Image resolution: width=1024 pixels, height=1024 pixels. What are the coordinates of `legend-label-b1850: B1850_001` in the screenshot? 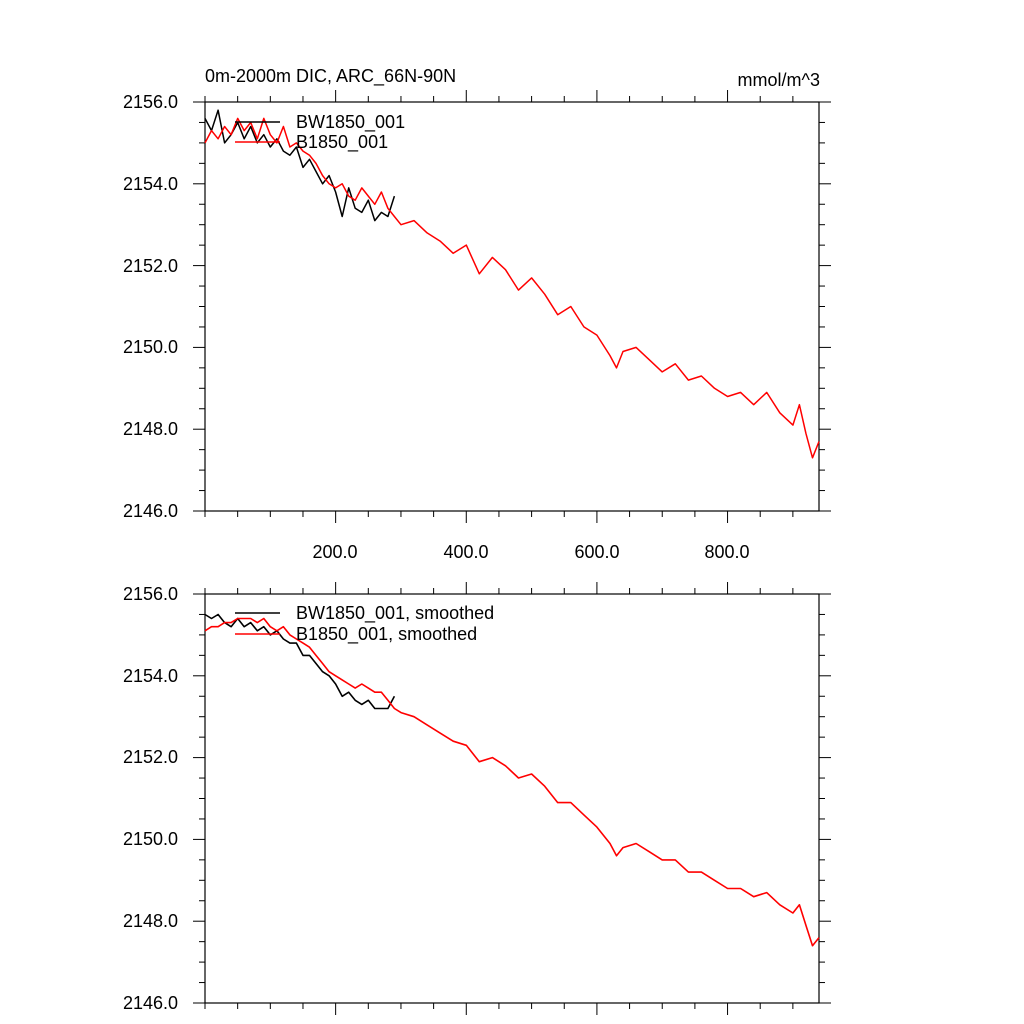 It's located at (342, 142).